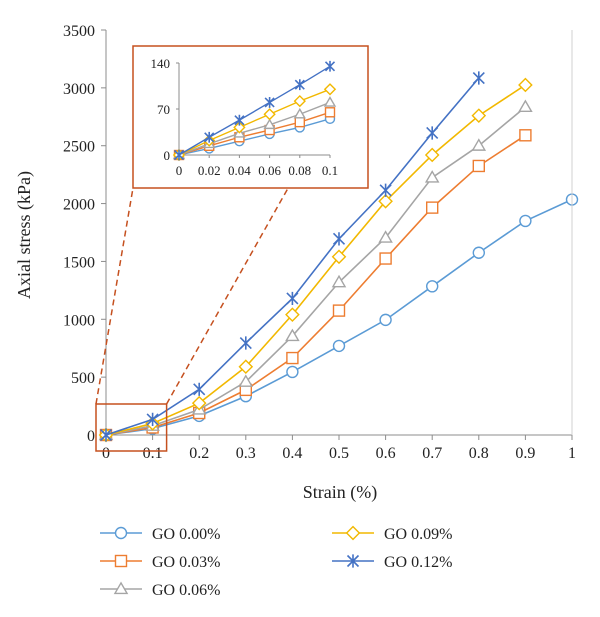 The width and height of the screenshot is (600, 617). Describe the element at coordinates (572, 453) in the screenshot. I see `x-tick-label: 1` at that location.